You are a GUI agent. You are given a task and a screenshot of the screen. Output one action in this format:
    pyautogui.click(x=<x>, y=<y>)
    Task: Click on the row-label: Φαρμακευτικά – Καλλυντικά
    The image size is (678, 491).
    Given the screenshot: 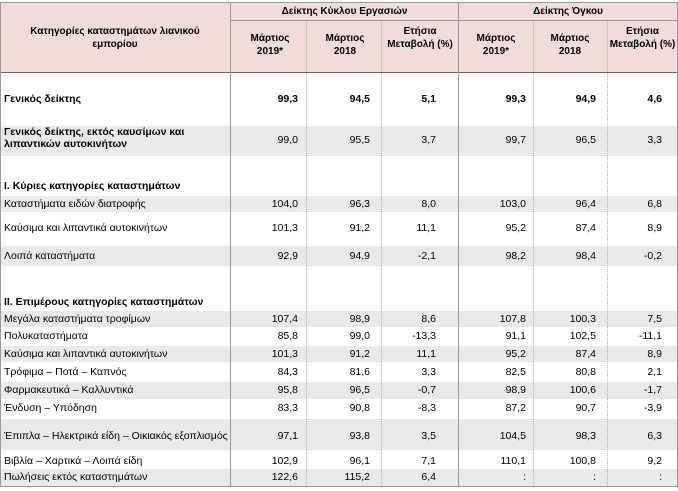 What is the action you would take?
    pyautogui.click(x=69, y=390)
    